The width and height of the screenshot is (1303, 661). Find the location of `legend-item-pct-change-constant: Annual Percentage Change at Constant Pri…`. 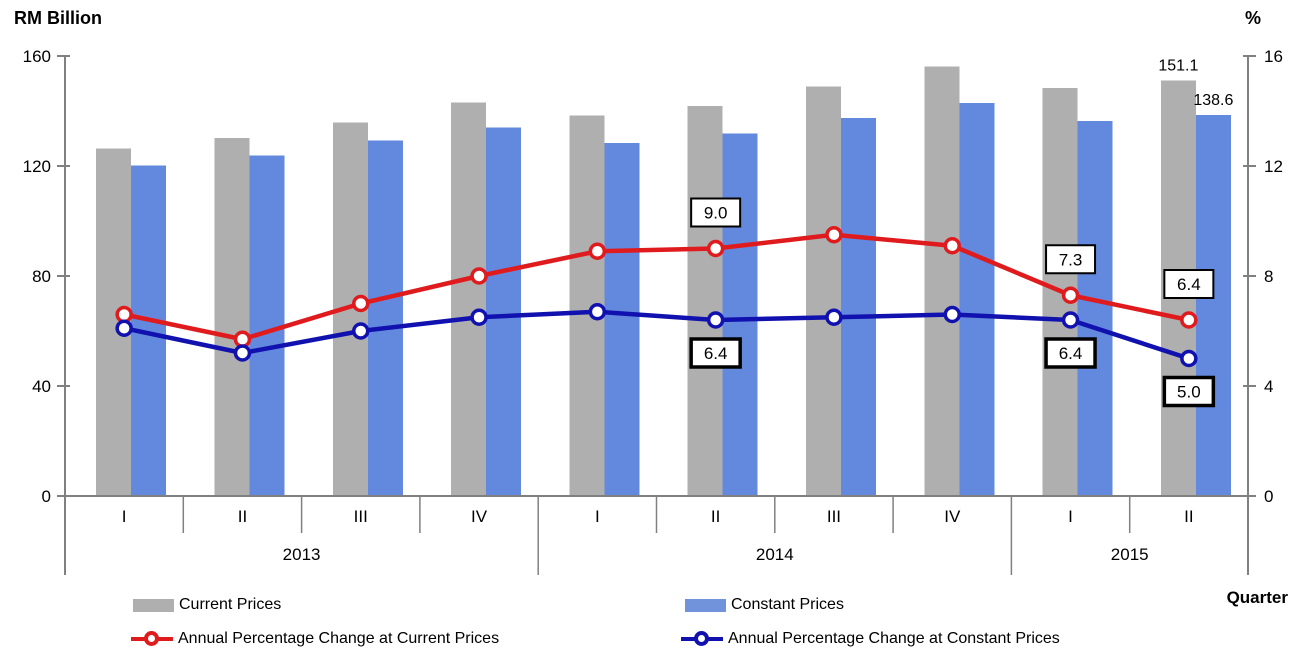

legend-item-pct-change-constant: Annual Percentage Change at Constant Pri… is located at coordinates (870, 639).